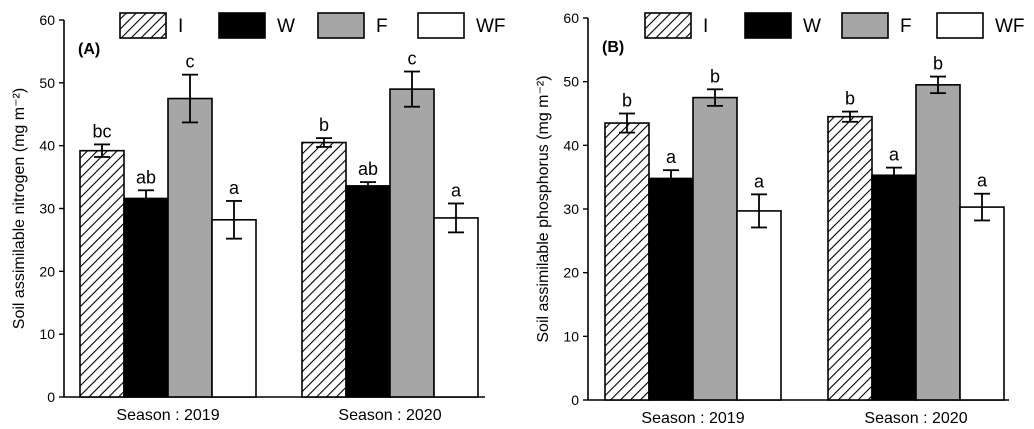 The width and height of the screenshot is (1034, 429). What do you see at coordinates (613, 47) in the screenshot?
I see `panel-b-panel-label: (B)` at bounding box center [613, 47].